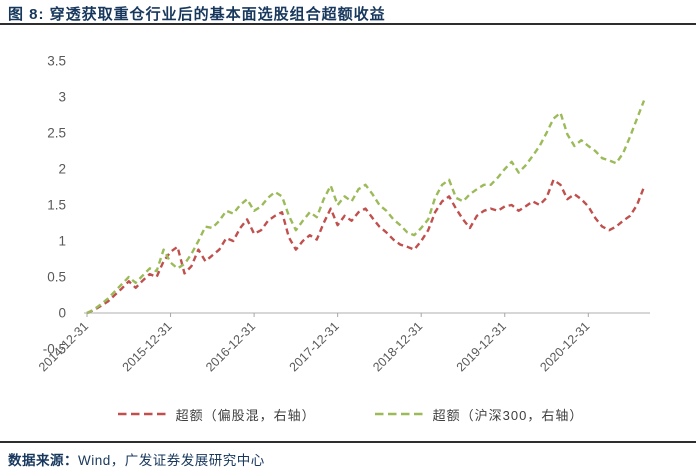  What do you see at coordinates (54, 349) in the screenshot?
I see `y-axis-label: -0.5` at bounding box center [54, 349].